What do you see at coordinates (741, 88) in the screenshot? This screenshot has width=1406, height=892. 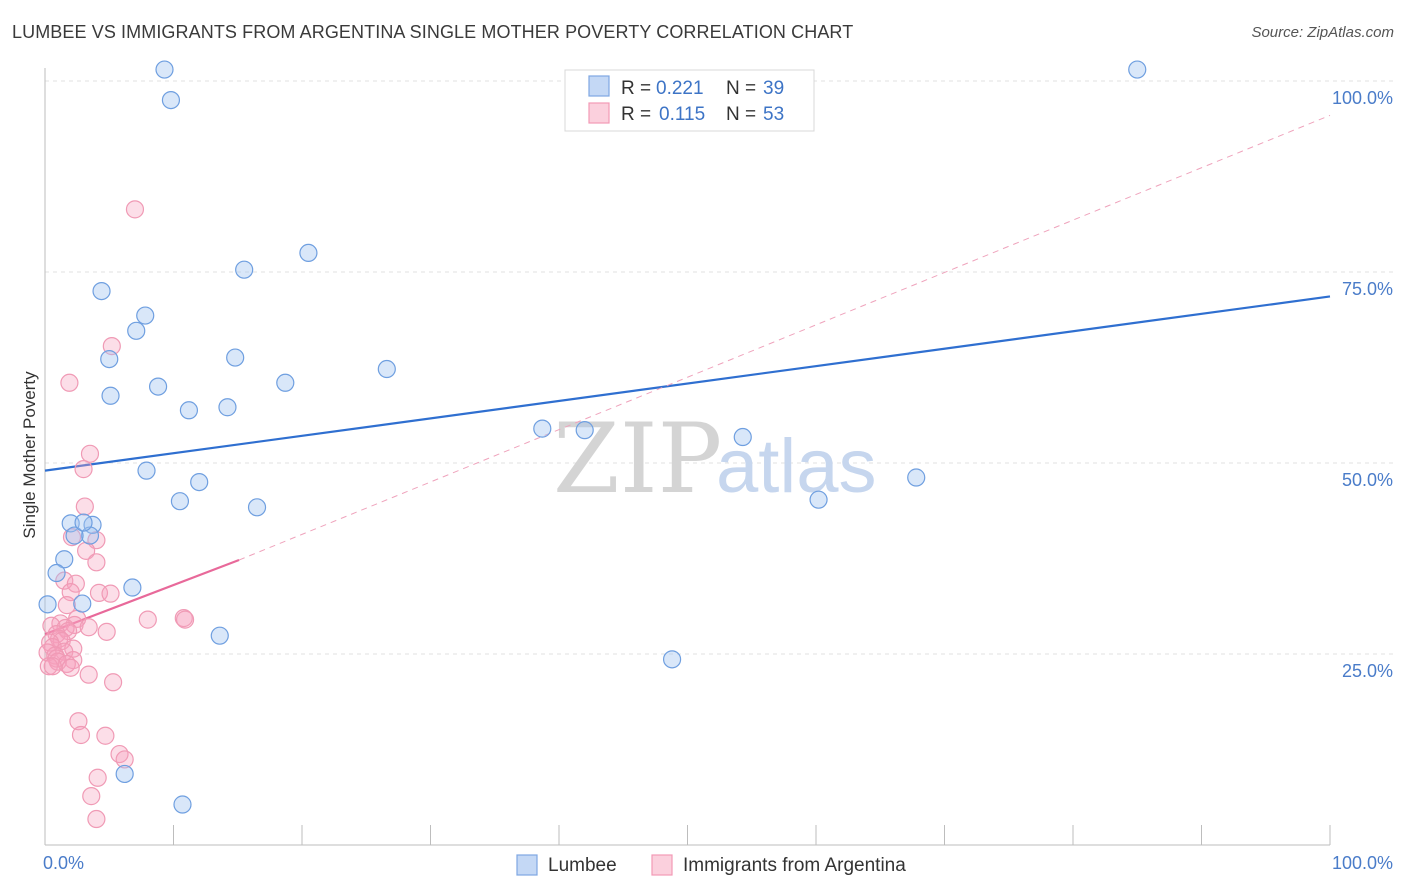 I see `top-legend-n-label-1: N =` at bounding box center [741, 88].